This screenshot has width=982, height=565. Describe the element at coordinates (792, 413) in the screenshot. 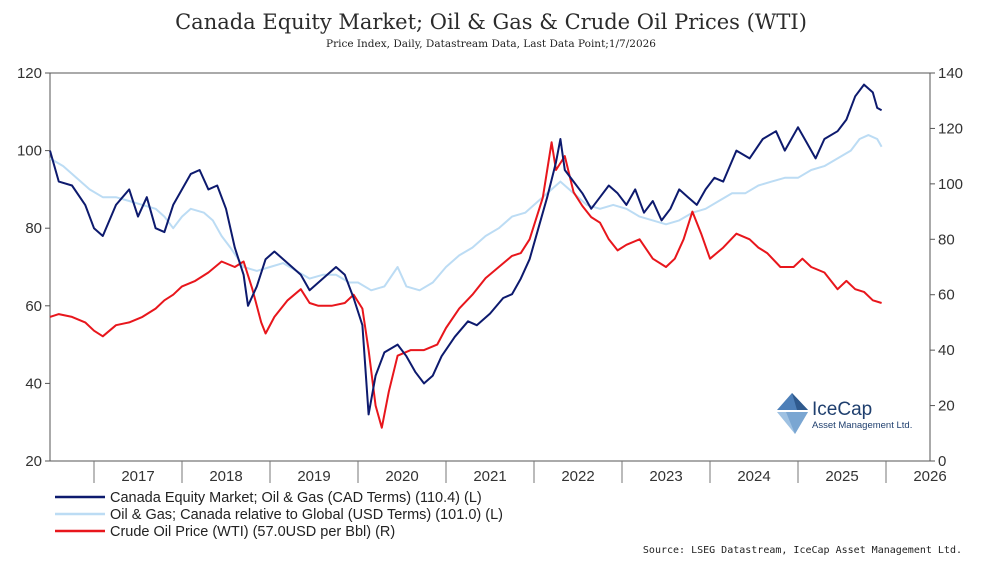

I see `iceberg-icon` at that location.